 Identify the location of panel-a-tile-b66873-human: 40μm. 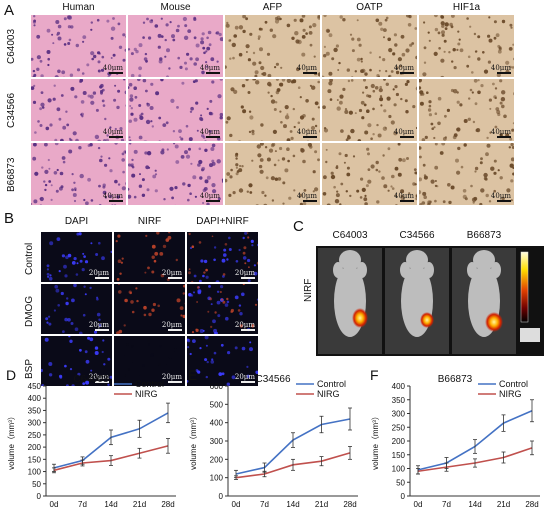
(78, 174).